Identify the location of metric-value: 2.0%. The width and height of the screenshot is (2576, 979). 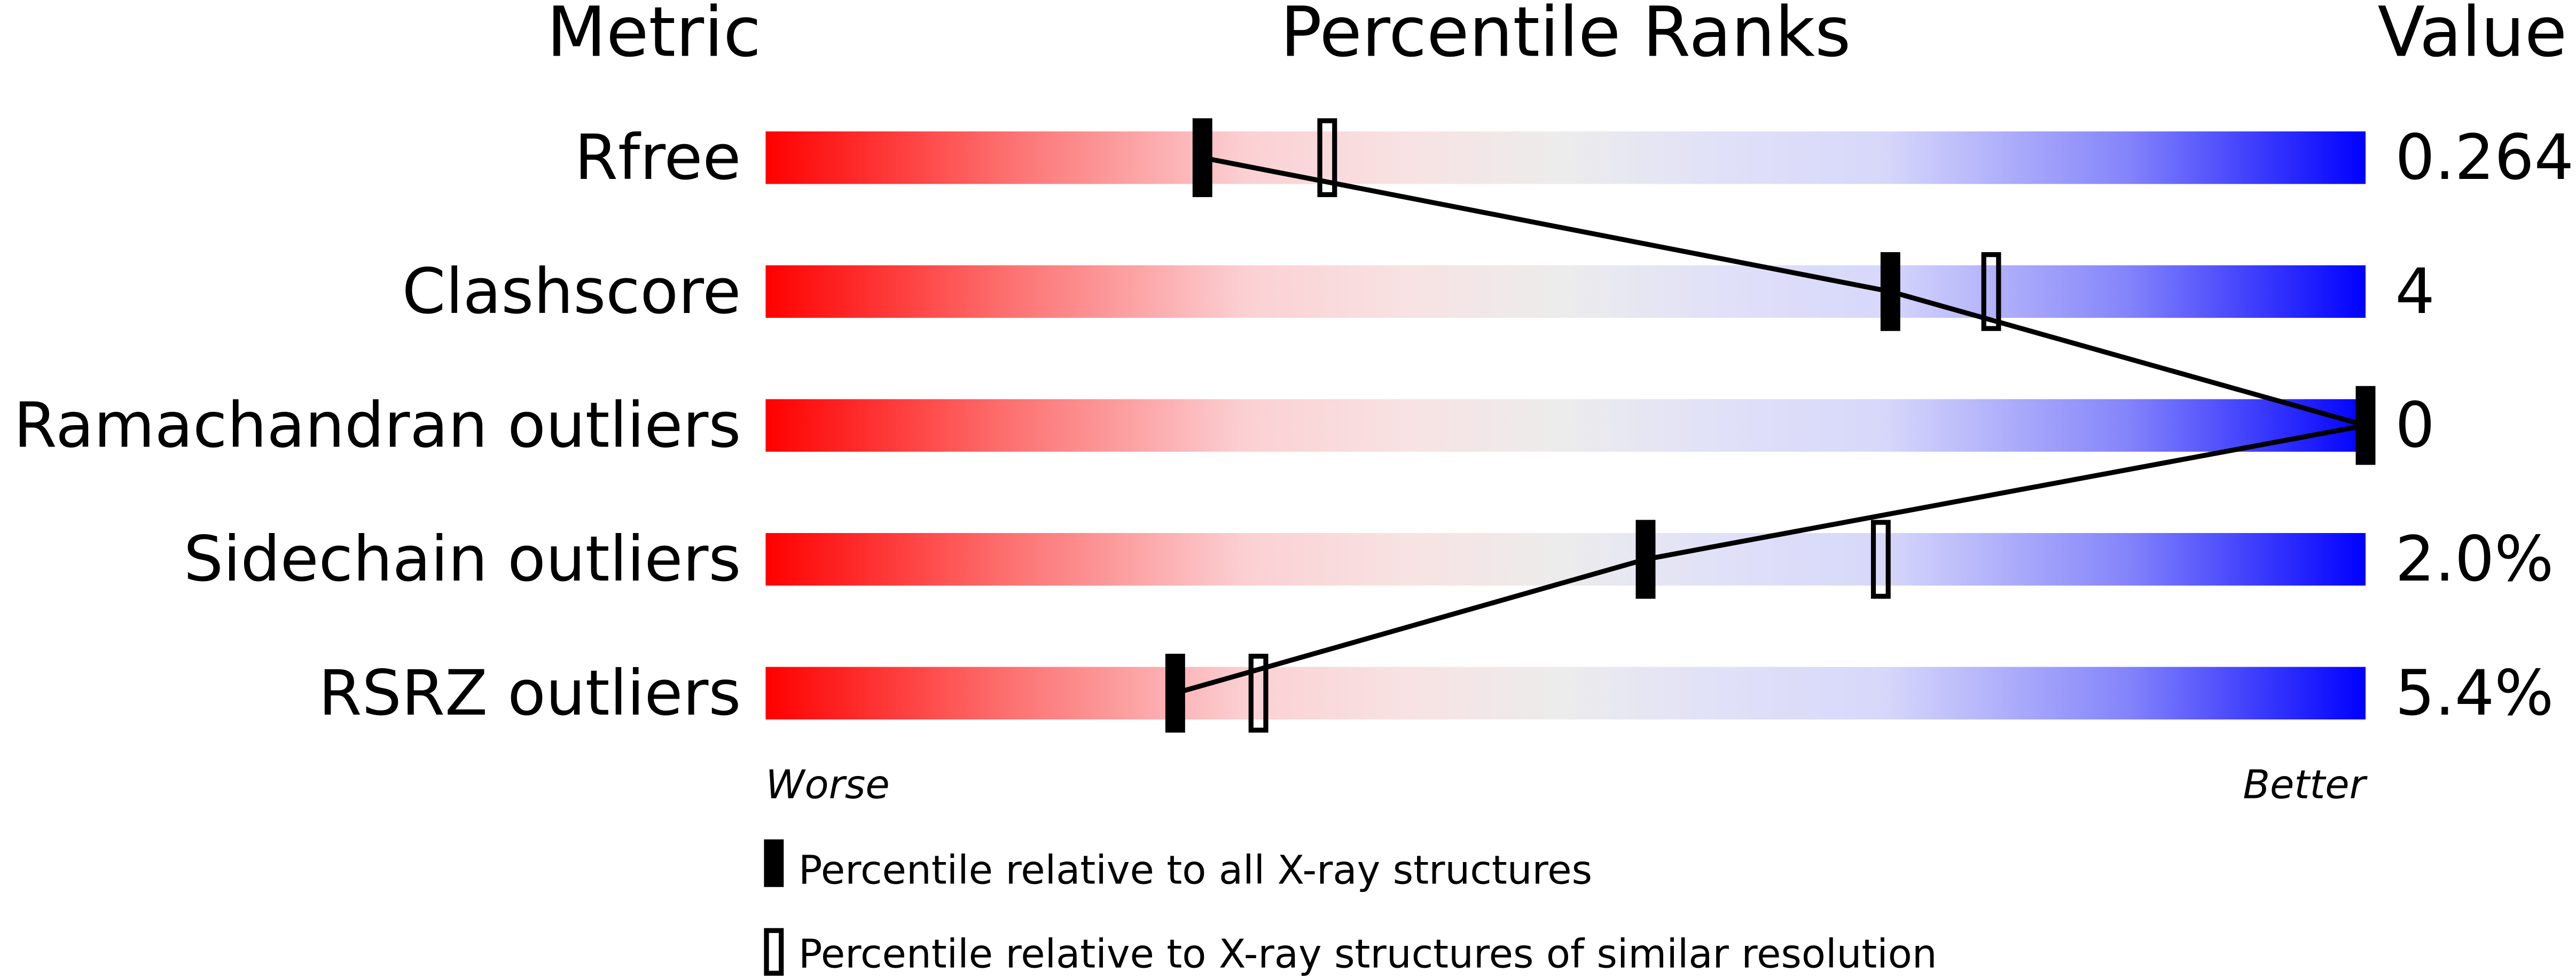
(2474, 559).